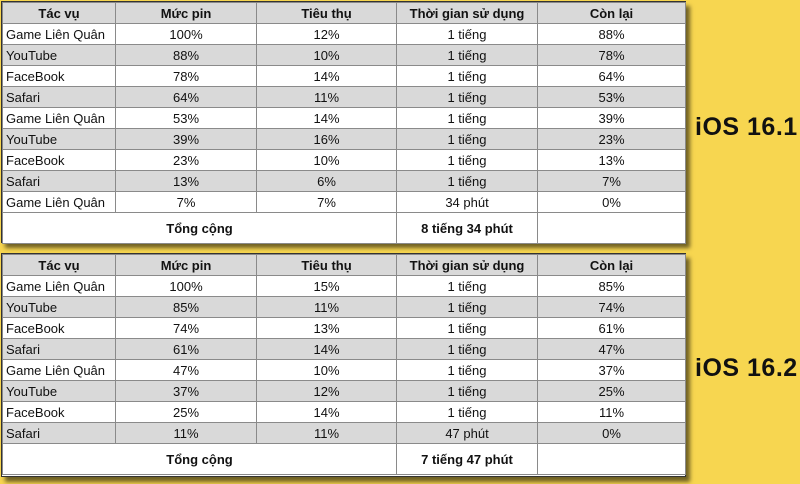  Describe the element at coordinates (467, 459) in the screenshot. I see `total-time: 7 tiếng 47 phút` at that location.